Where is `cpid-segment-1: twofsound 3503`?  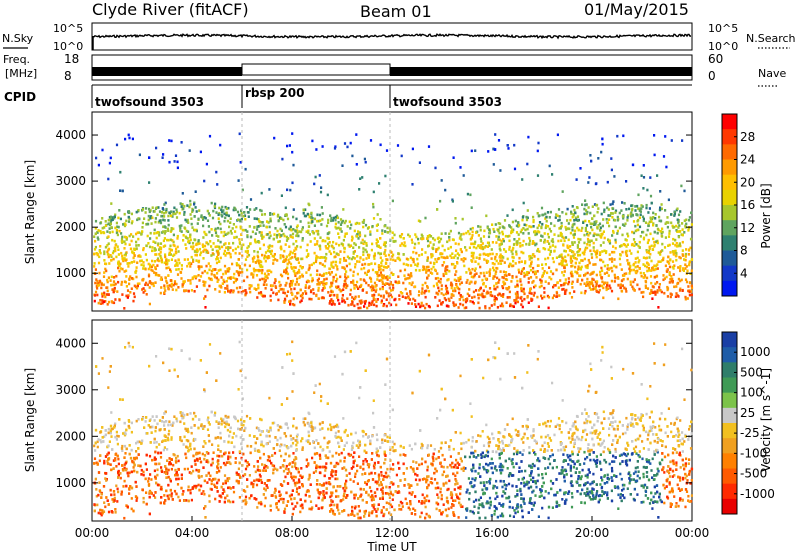
cpid-segment-1: twofsound 3503 is located at coordinates (149, 102).